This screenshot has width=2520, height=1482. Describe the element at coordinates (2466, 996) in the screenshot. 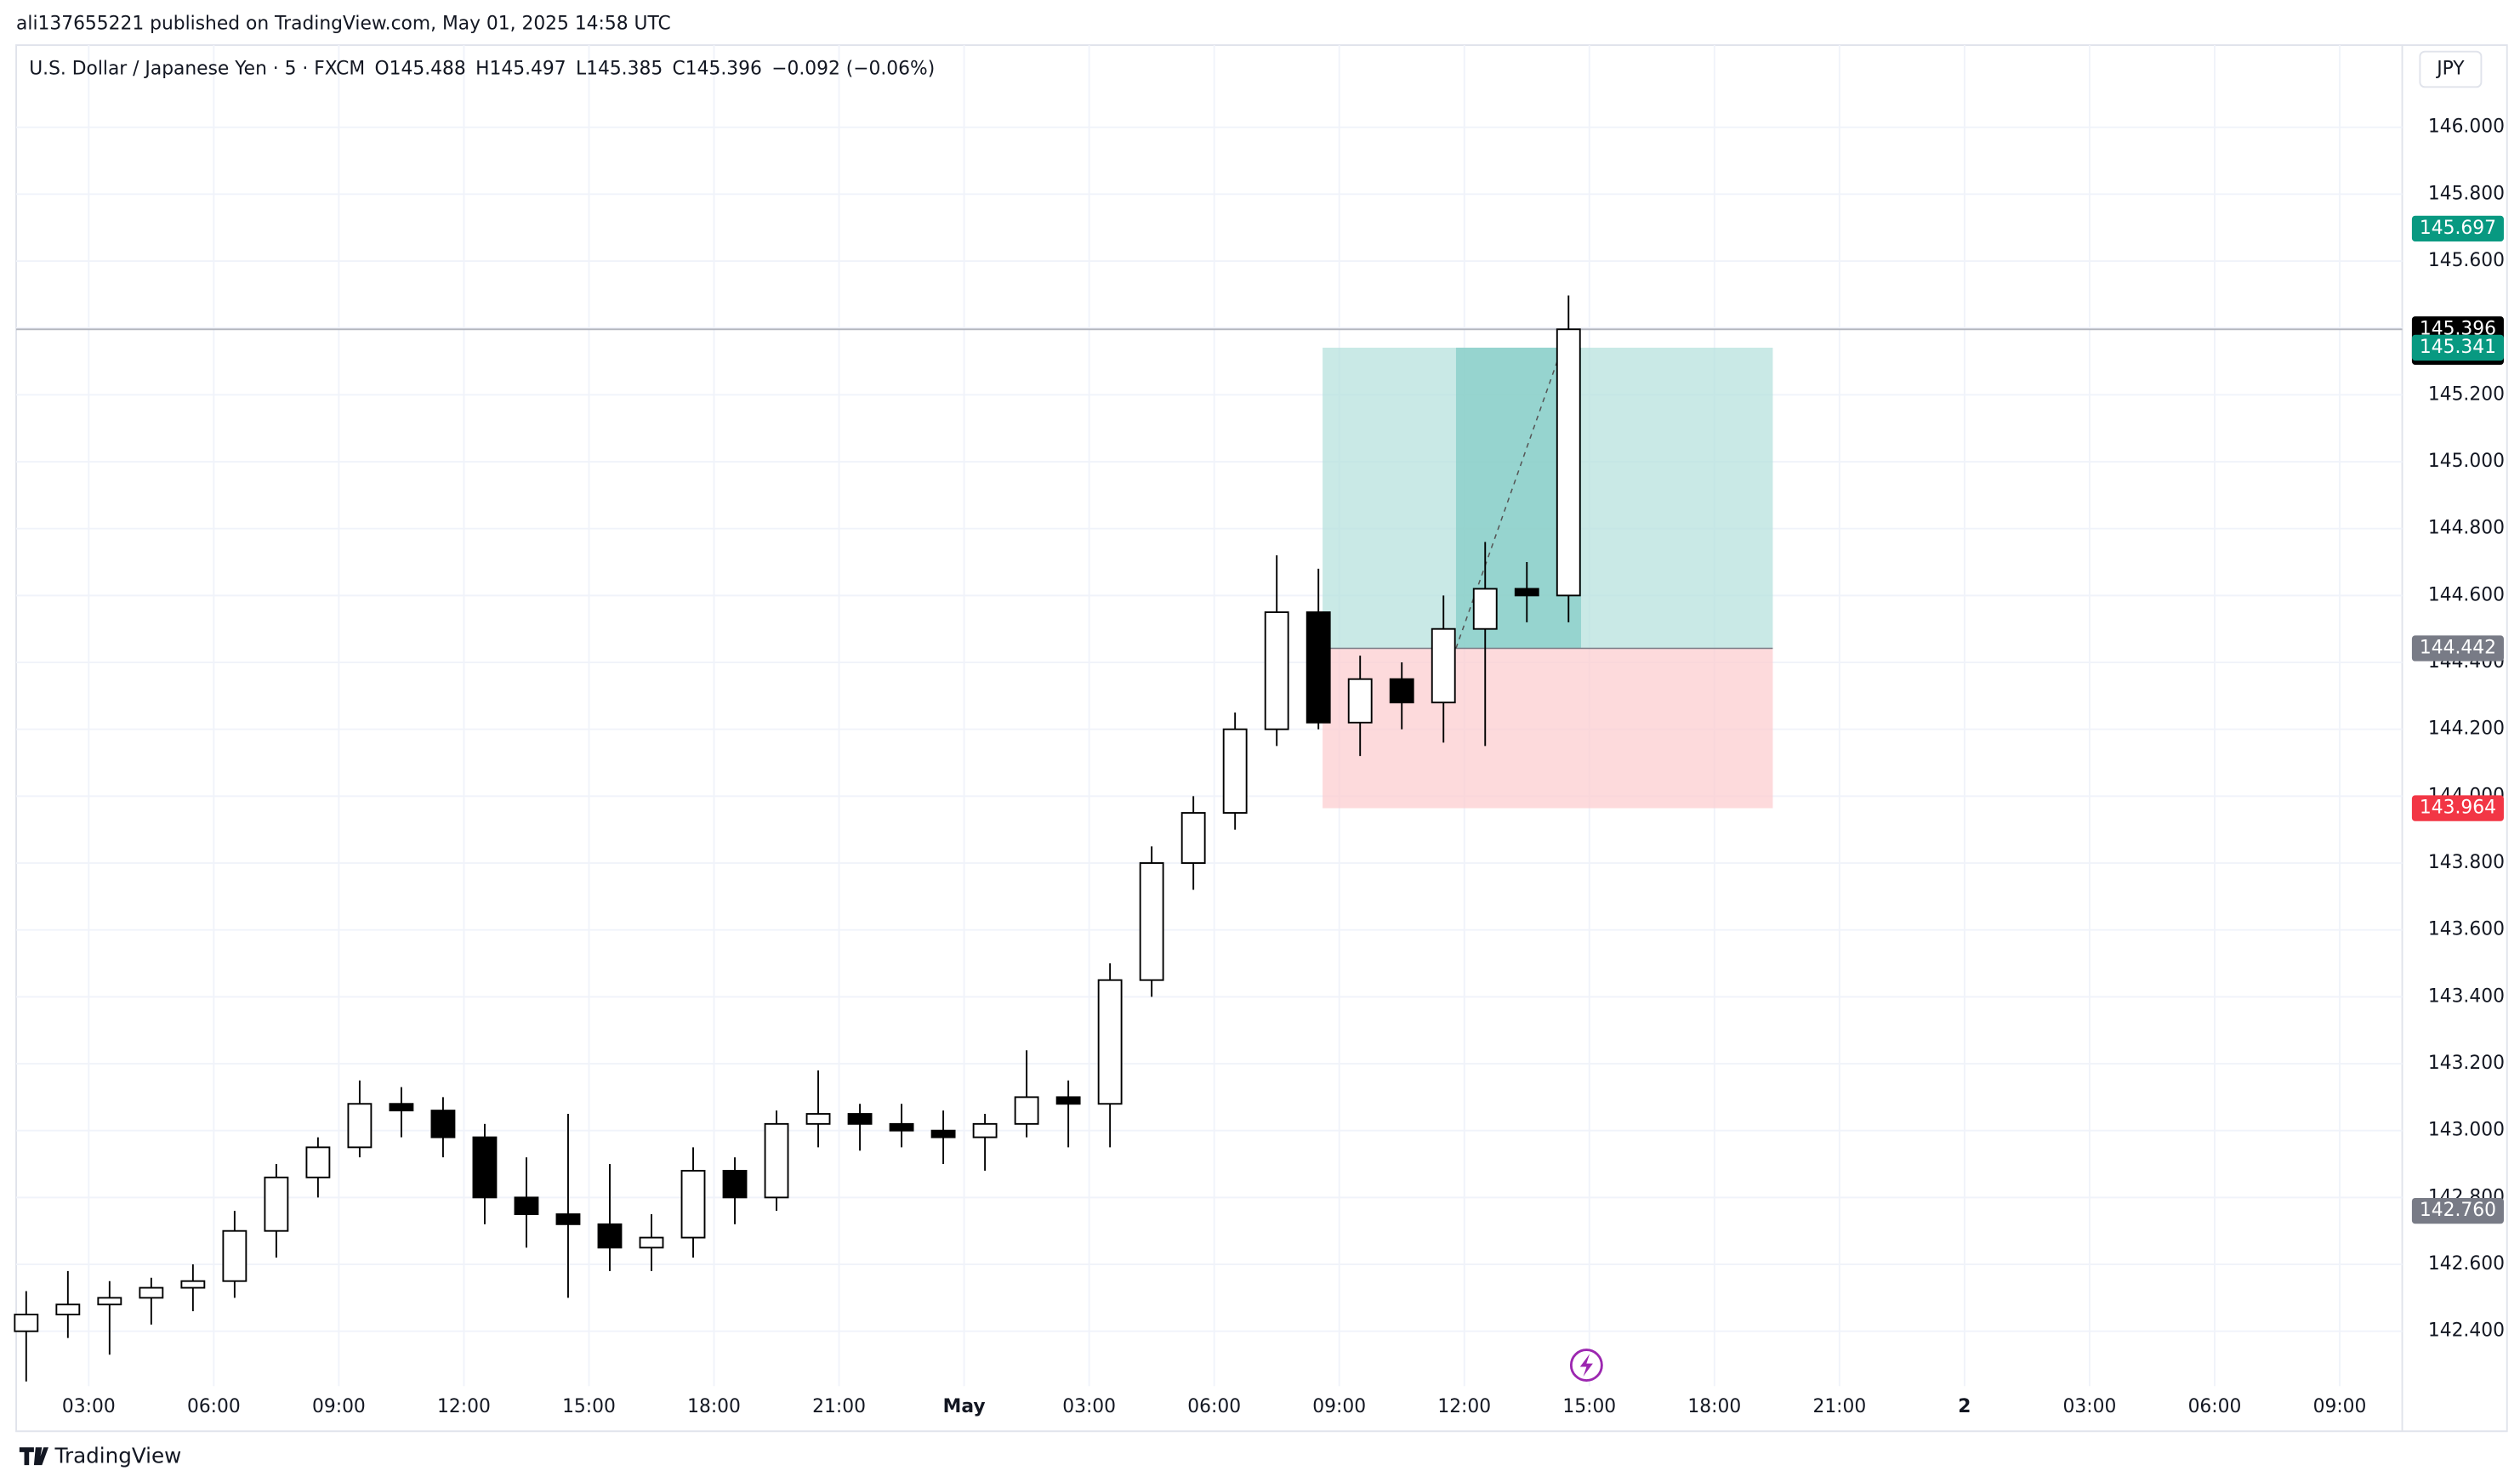

I see `y-tick-label: 143.400` at that location.